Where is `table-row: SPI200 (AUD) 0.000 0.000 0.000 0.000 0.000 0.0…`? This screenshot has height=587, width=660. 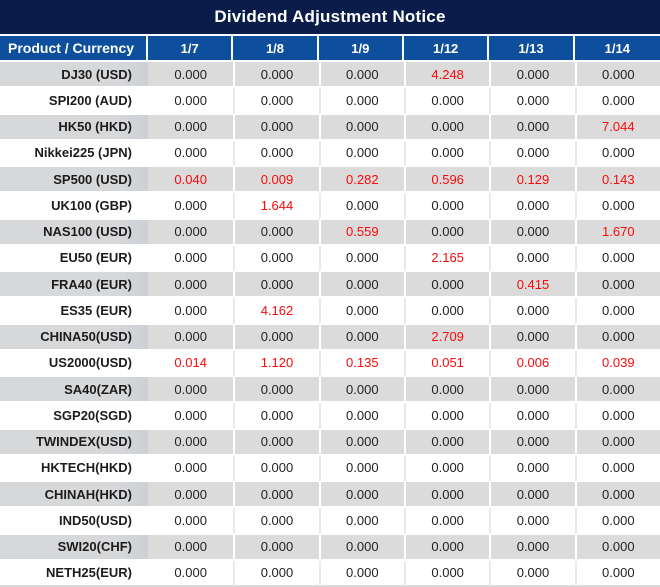
table-row: SPI200 (AUD) 0.000 0.000 0.000 0.000 0.000 0.0… is located at coordinates (330, 101).